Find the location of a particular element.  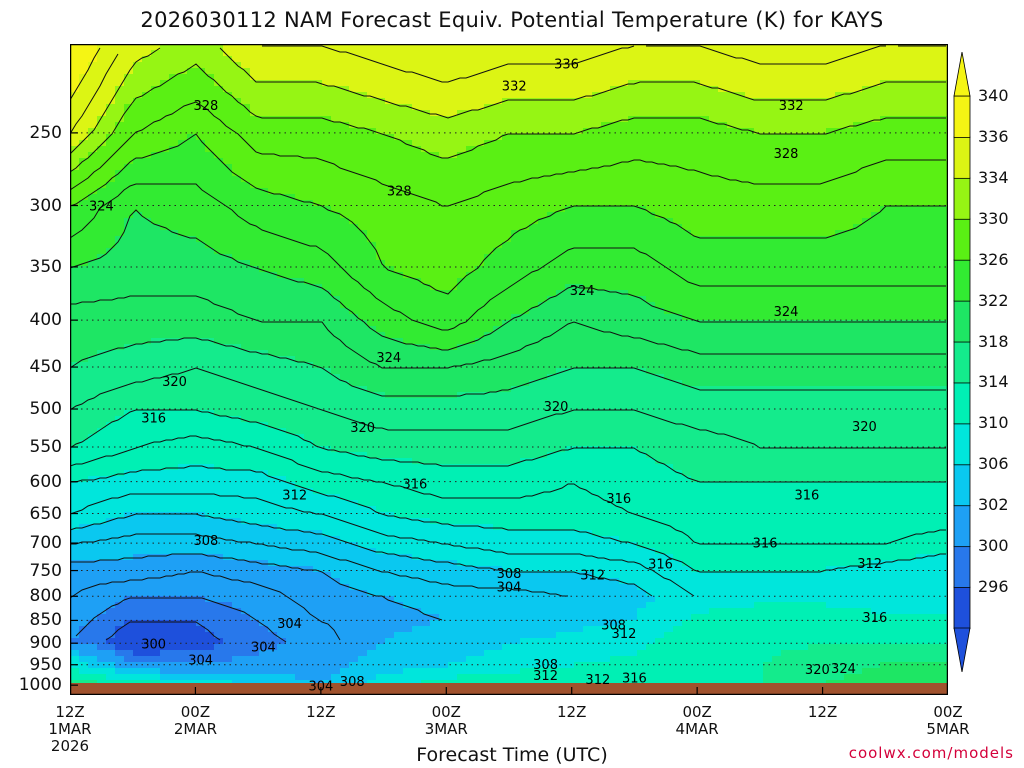

colorbar is located at coordinates (962, 362).